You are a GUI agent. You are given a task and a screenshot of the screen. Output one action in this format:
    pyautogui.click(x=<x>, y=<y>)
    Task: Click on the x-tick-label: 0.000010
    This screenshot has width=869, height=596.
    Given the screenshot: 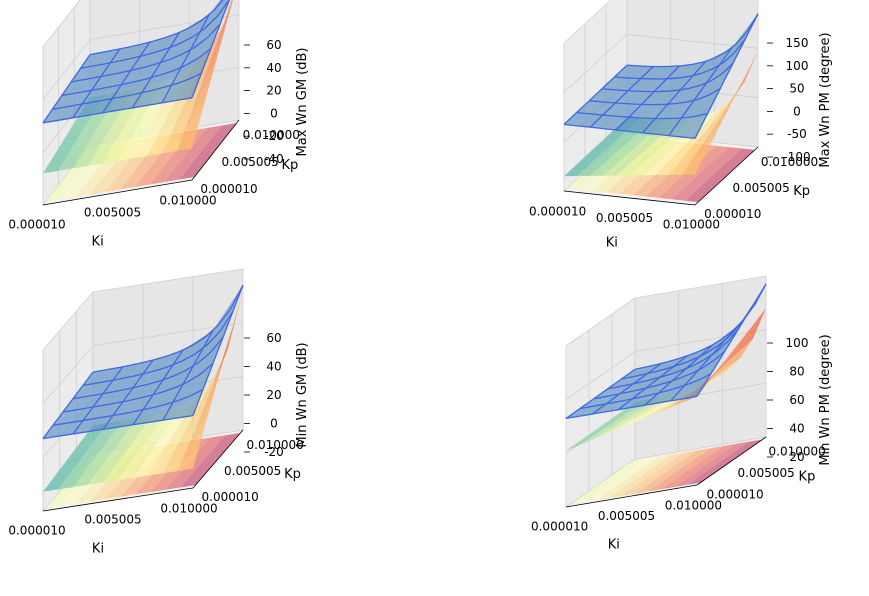 What is the action you would take?
    pyautogui.click(x=557, y=211)
    